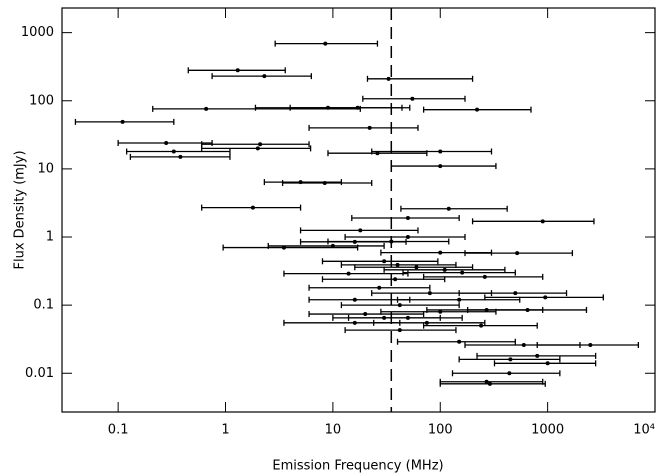 The height and width of the screenshot is (476, 659). What do you see at coordinates (50, 237) in the screenshot?
I see `y-tick-label: 1` at bounding box center [50, 237].